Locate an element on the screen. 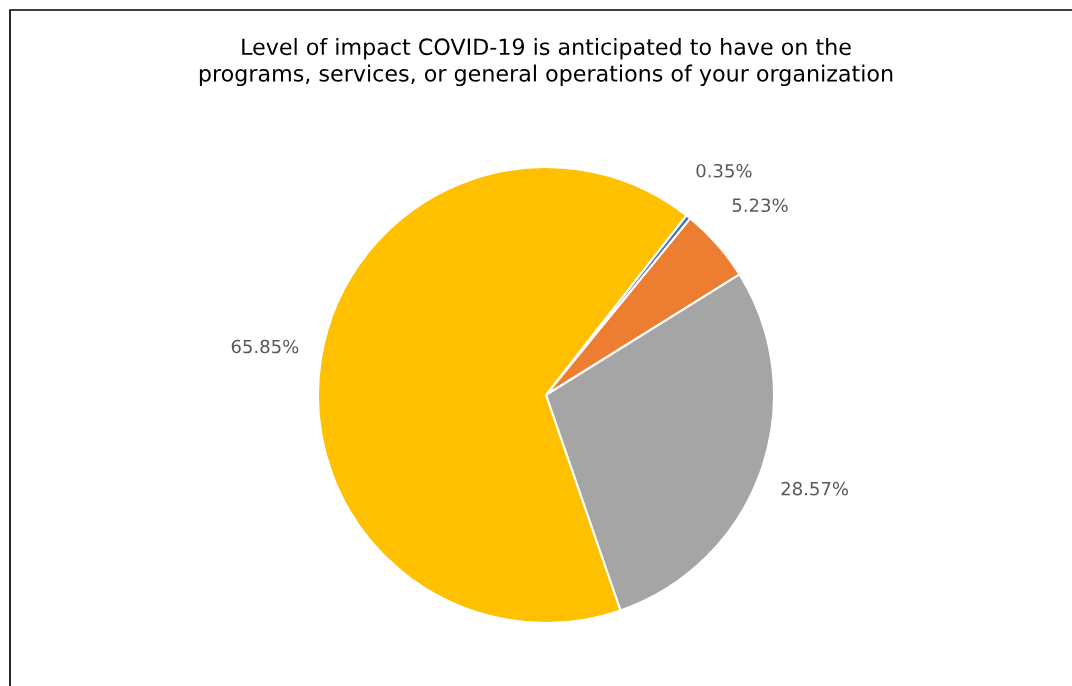  data-label: 65.85% is located at coordinates (265, 346).